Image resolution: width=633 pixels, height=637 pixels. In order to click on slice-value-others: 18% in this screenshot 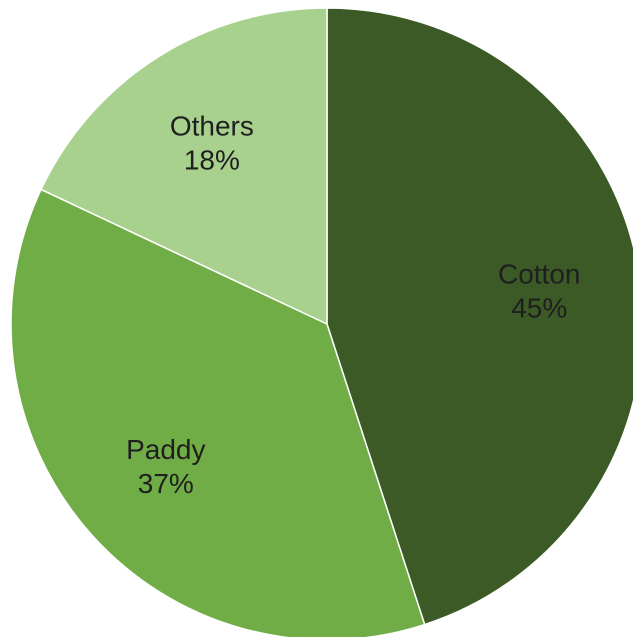, I will do `click(212, 160)`.